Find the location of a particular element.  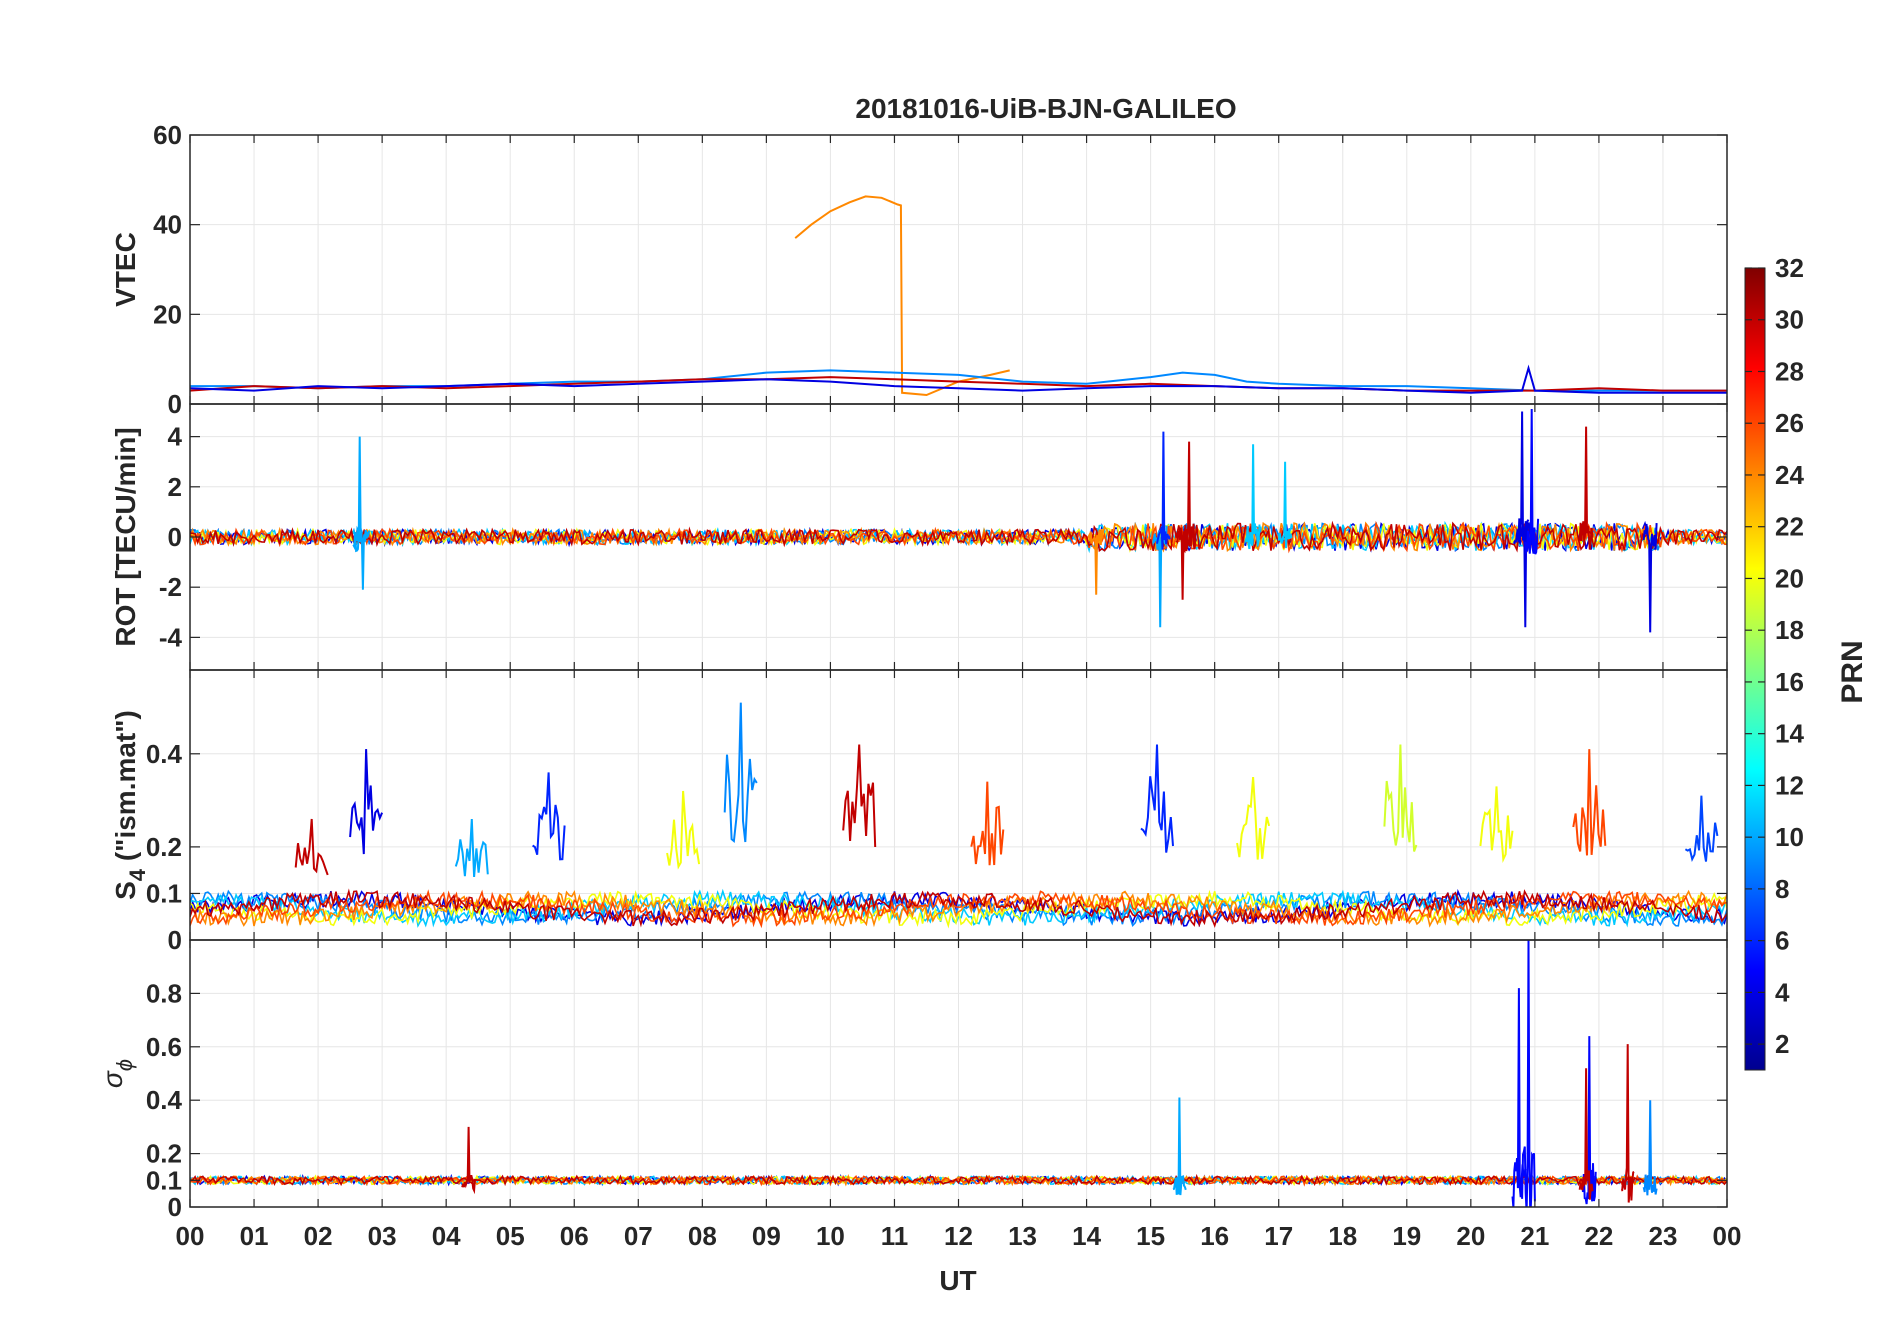

vtec-data is located at coordinates (958, 296).